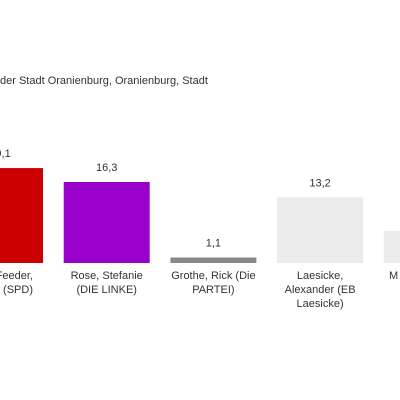 This screenshot has width=400, height=400. What do you see at coordinates (320, 276) in the screenshot?
I see `category-label: Laesicke,` at bounding box center [320, 276].